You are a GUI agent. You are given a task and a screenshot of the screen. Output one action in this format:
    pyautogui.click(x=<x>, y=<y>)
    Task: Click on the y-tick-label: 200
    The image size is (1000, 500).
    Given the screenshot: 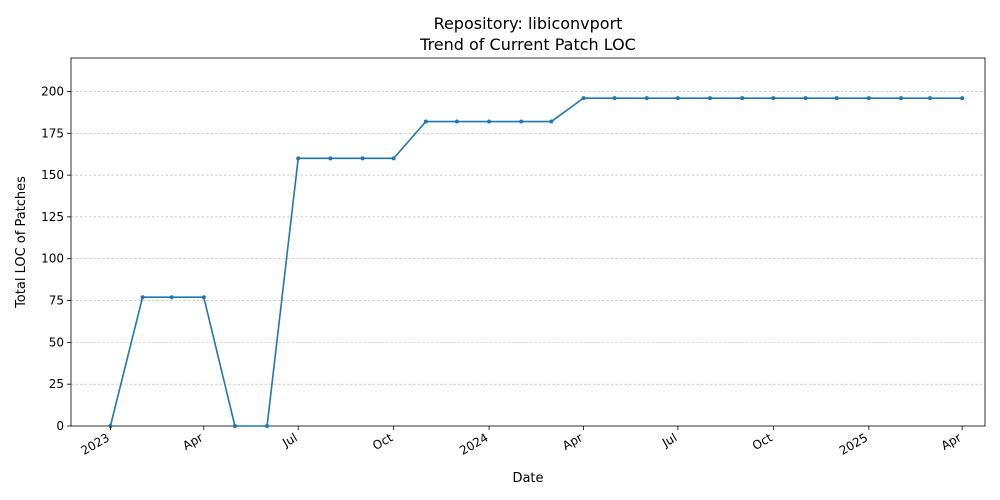 What is the action you would take?
    pyautogui.click(x=52, y=91)
    